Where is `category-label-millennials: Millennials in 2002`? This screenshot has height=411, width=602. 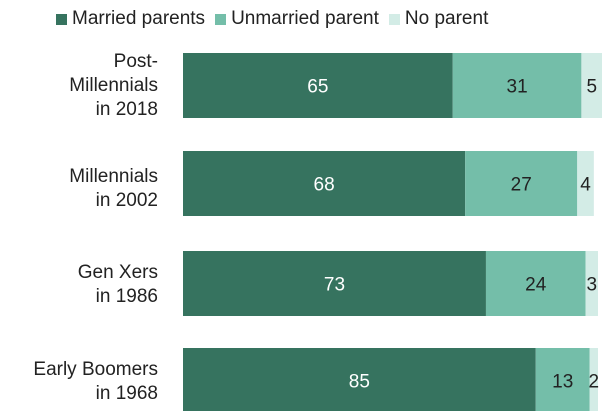
category-label-millennials: Millennials in 2002 is located at coordinates (113, 188).